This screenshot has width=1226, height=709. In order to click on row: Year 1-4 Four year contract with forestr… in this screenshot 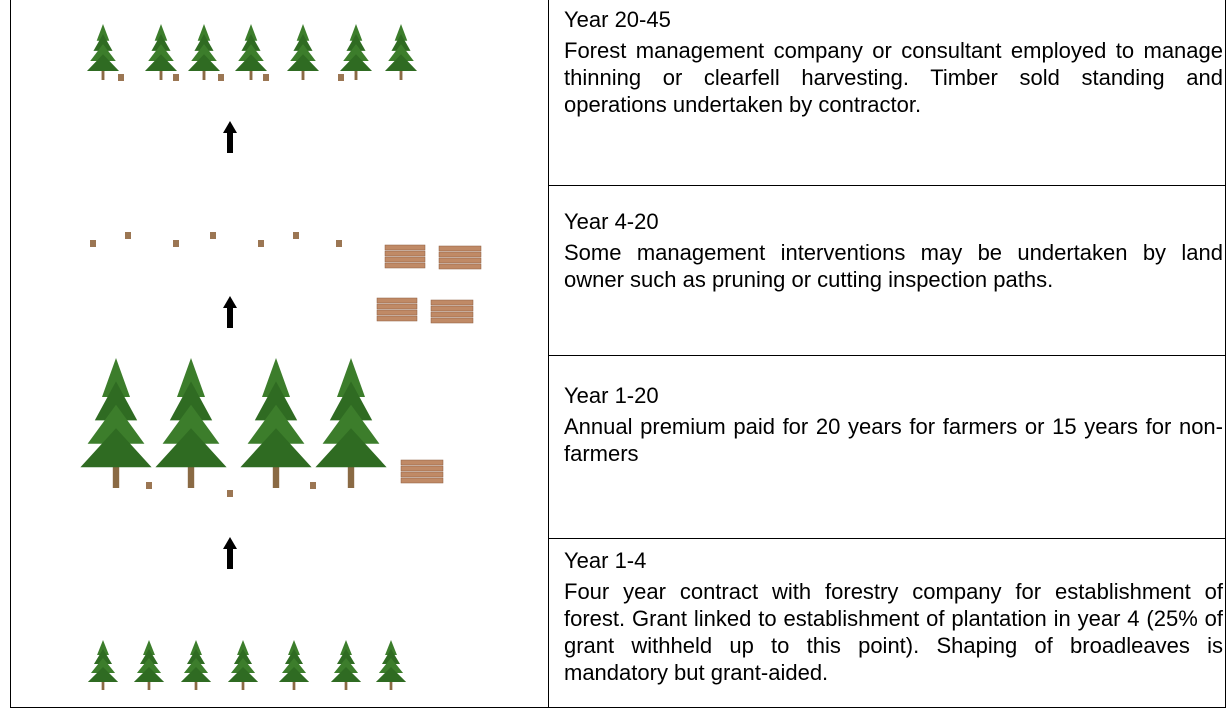, I will do `click(887, 622)`.